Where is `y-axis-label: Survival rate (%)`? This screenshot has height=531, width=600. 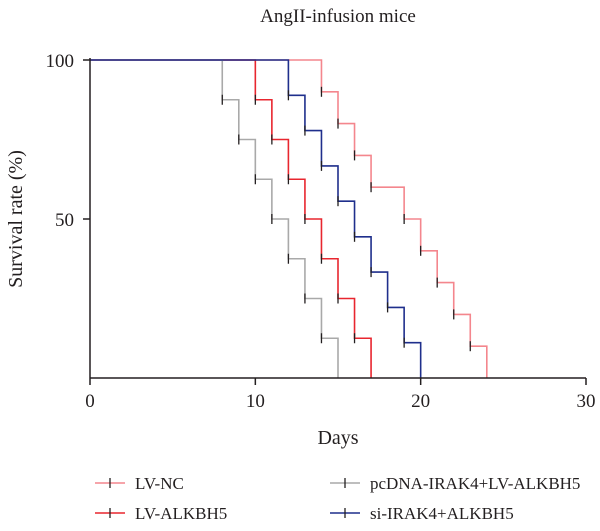 y-axis-label: Survival rate (%) is located at coordinates (16, 219).